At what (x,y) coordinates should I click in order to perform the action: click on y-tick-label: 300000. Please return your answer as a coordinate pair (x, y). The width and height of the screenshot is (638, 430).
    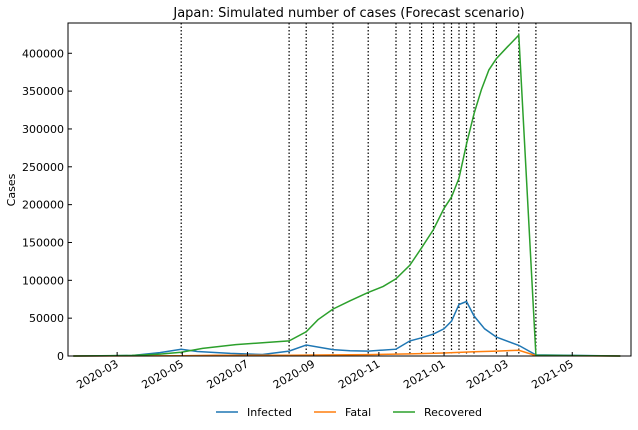
    Looking at the image, I should click on (43, 129).